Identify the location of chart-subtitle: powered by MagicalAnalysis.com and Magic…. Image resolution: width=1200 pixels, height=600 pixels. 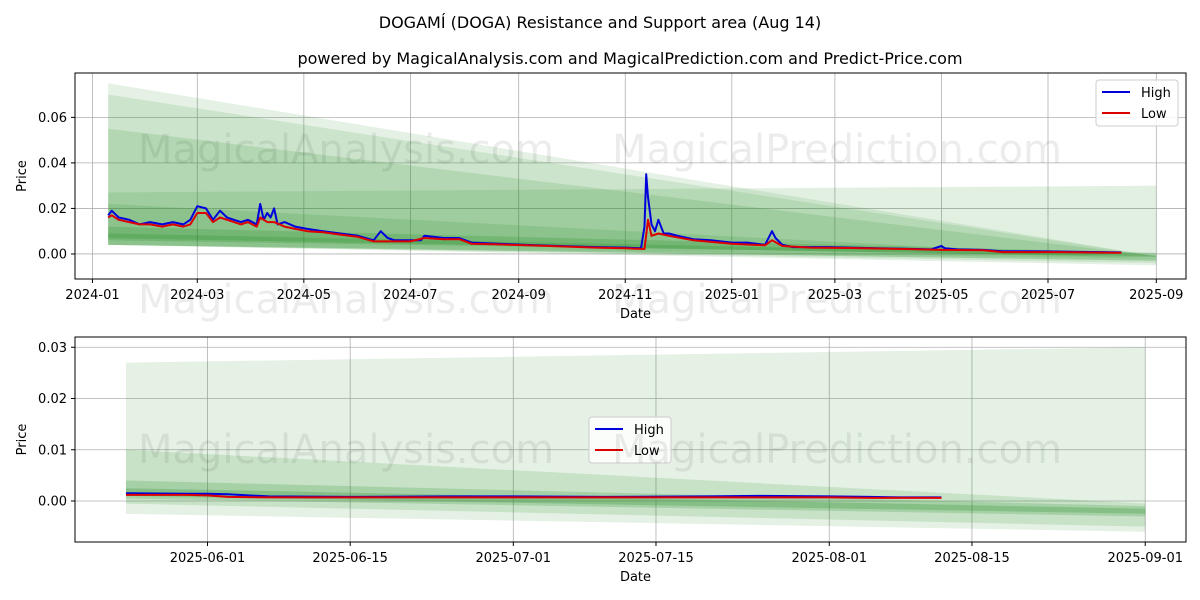
(629, 58).